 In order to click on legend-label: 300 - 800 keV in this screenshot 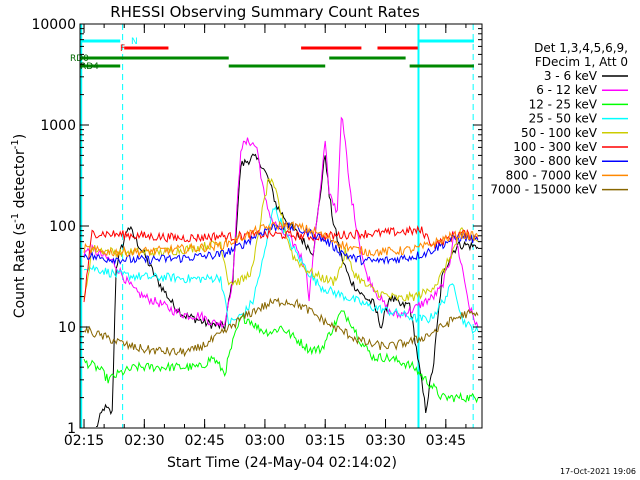, I will do `click(555, 161)`.